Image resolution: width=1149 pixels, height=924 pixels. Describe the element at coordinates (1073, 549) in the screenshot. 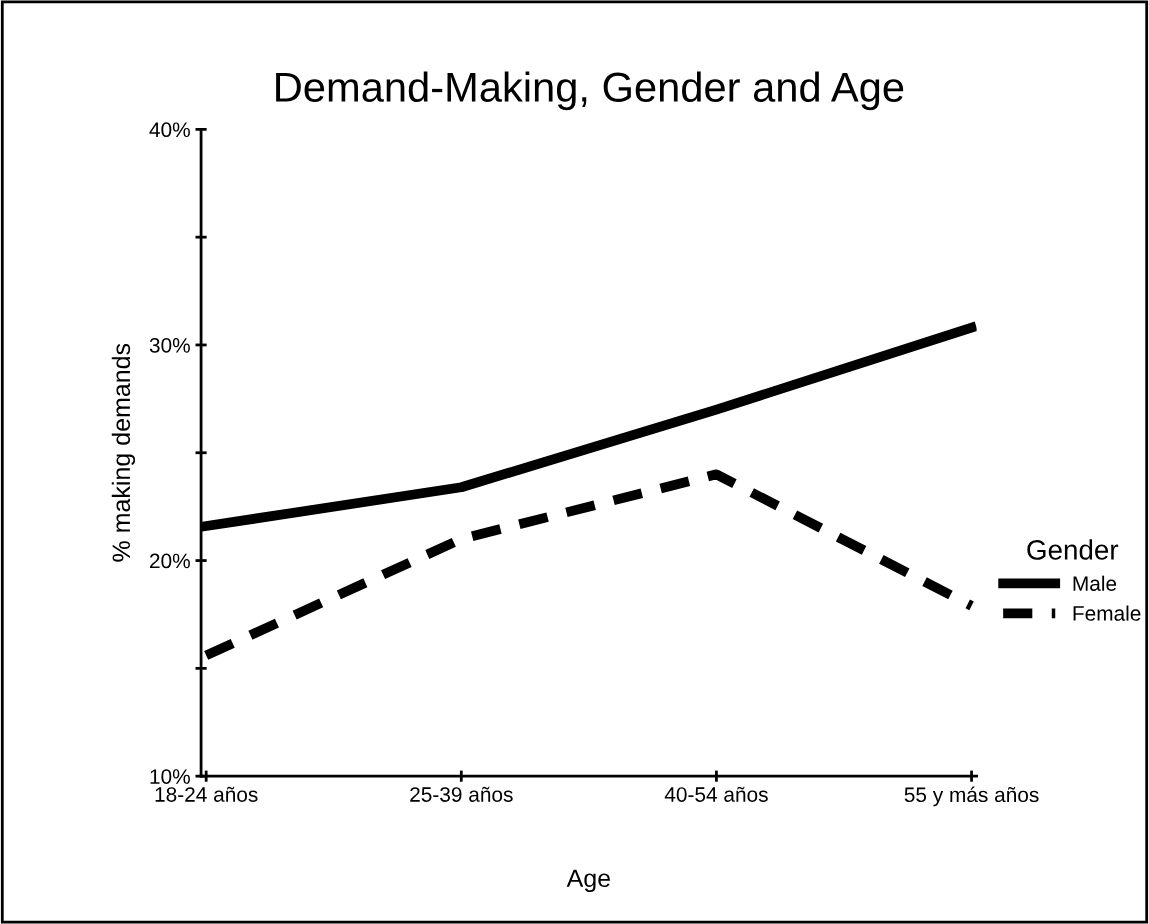

I see `legend-title: Gender` at that location.